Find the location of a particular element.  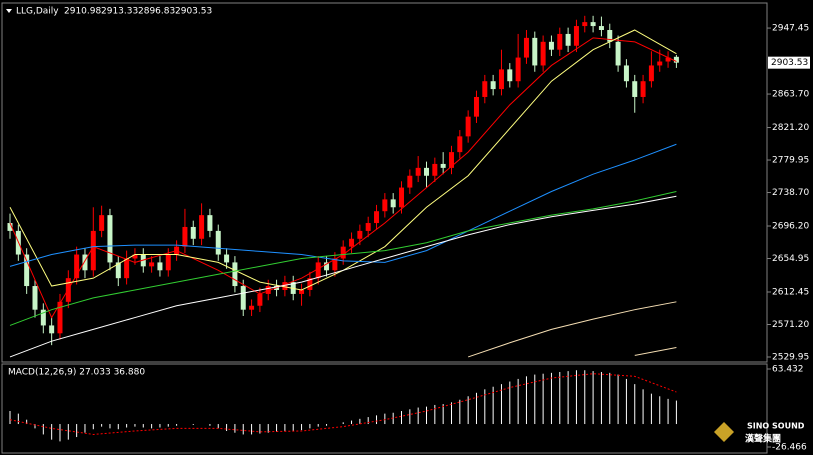

watermark-zh: 漢聲集團 is located at coordinates (763, 439).